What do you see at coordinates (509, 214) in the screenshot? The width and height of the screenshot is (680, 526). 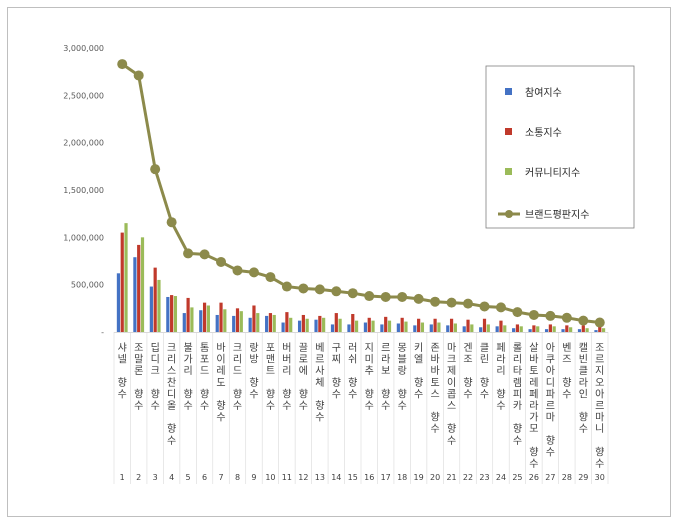 I see `legend-marker` at bounding box center [509, 214].